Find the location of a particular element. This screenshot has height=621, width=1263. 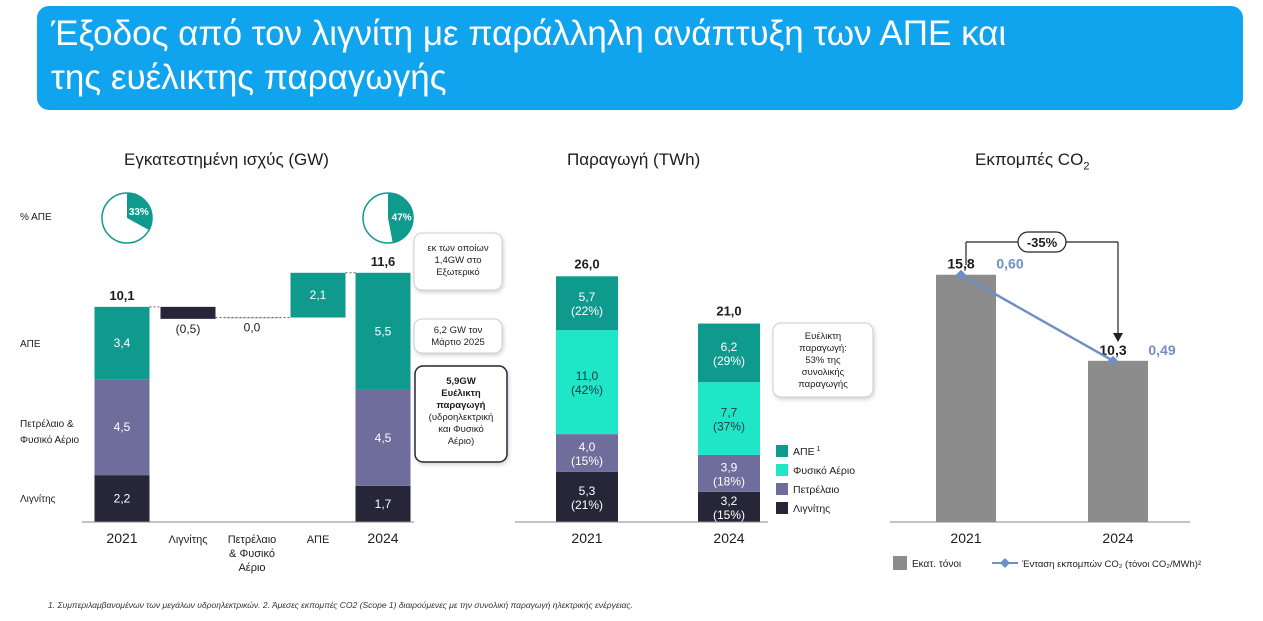

callout-flex-text: Ευέλικτη is located at coordinates (461, 393).